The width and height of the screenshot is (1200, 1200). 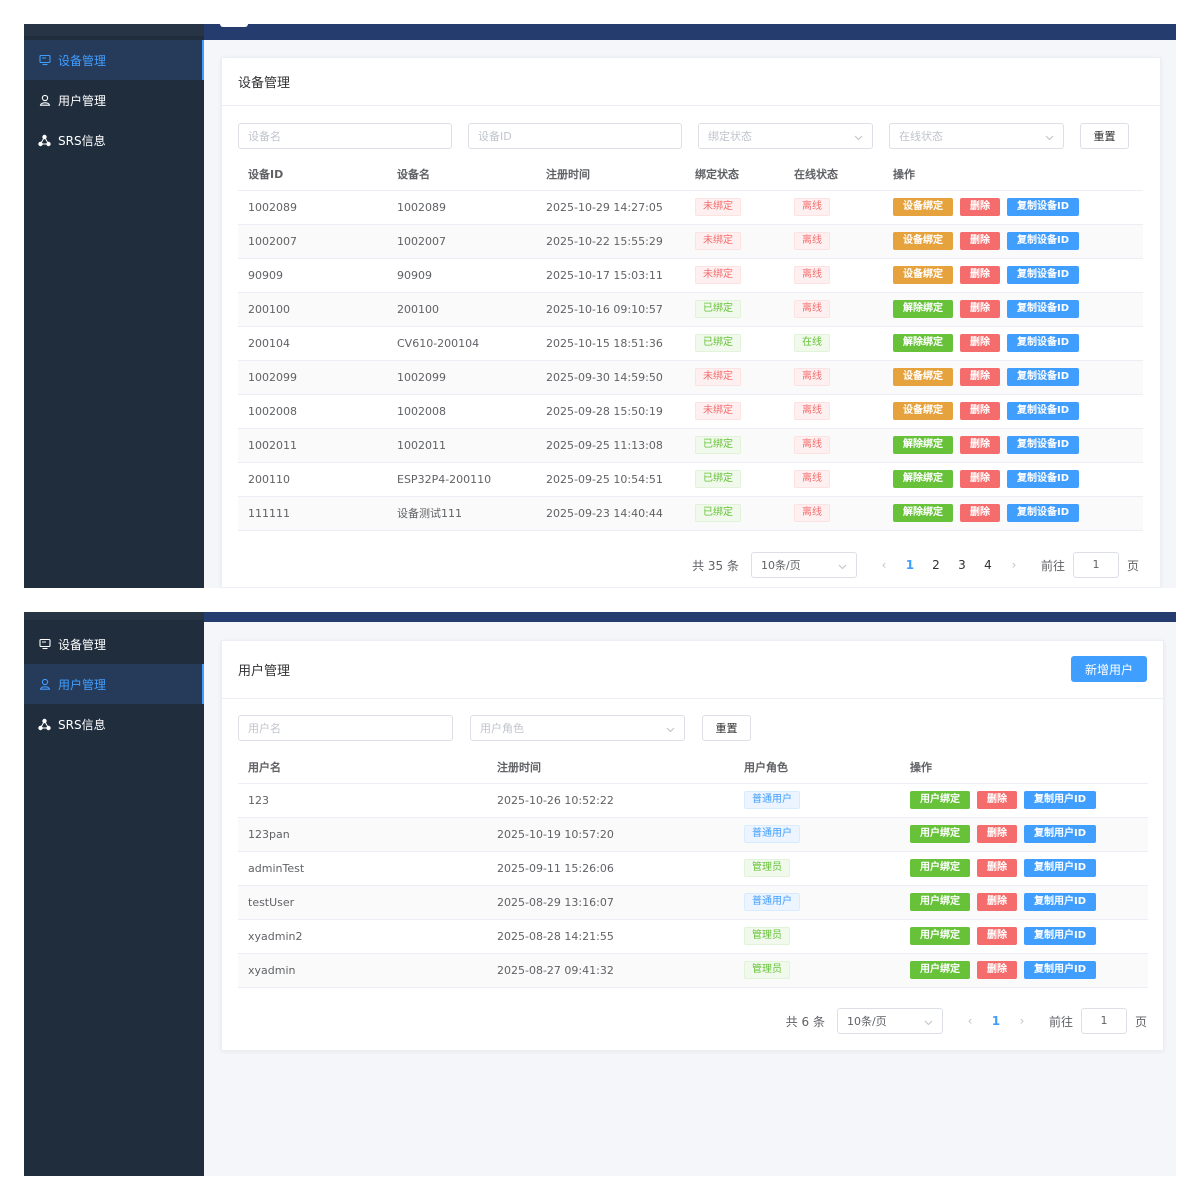 I want to click on monitor-icon, so click(x=44, y=644).